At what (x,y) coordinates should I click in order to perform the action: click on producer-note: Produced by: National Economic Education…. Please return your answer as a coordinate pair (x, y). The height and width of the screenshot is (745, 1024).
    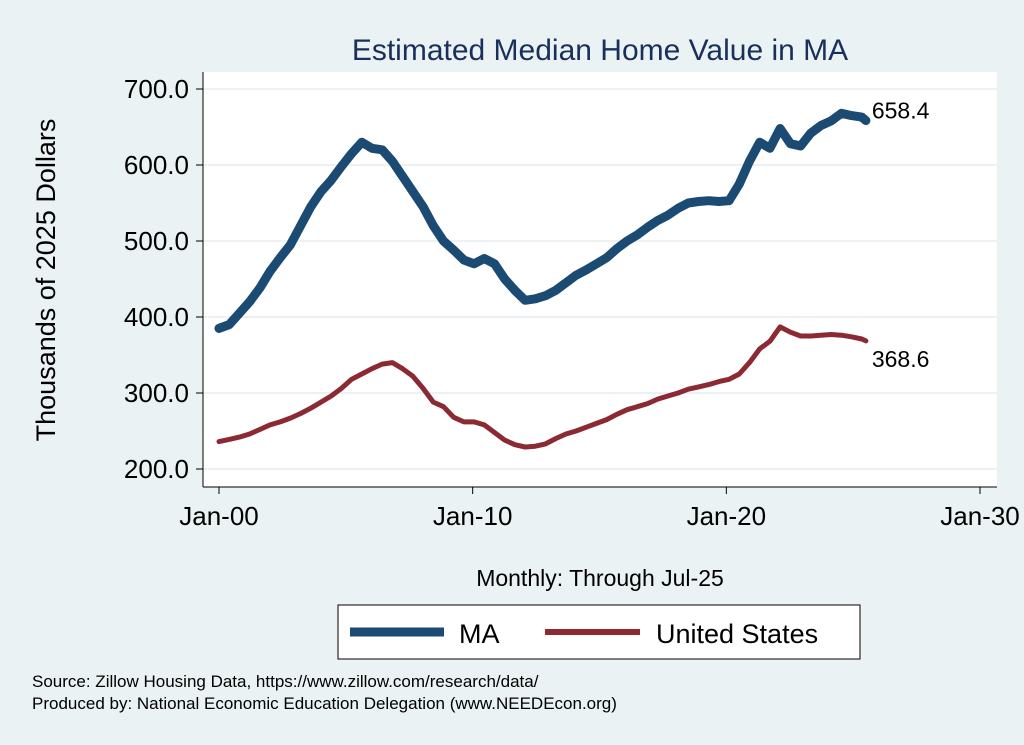
    Looking at the image, I should click on (324, 703).